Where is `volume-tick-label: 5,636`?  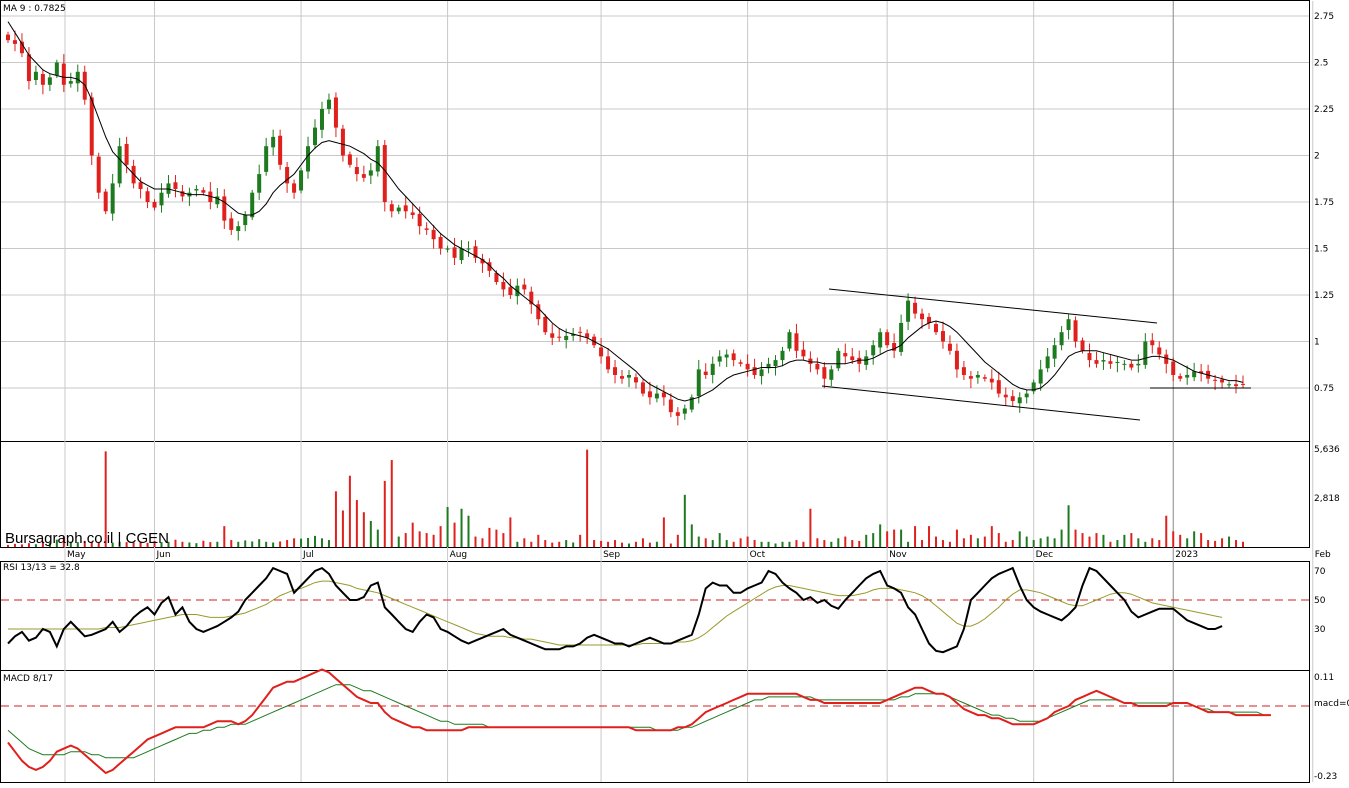
volume-tick-label: 5,636 is located at coordinates (1327, 450).